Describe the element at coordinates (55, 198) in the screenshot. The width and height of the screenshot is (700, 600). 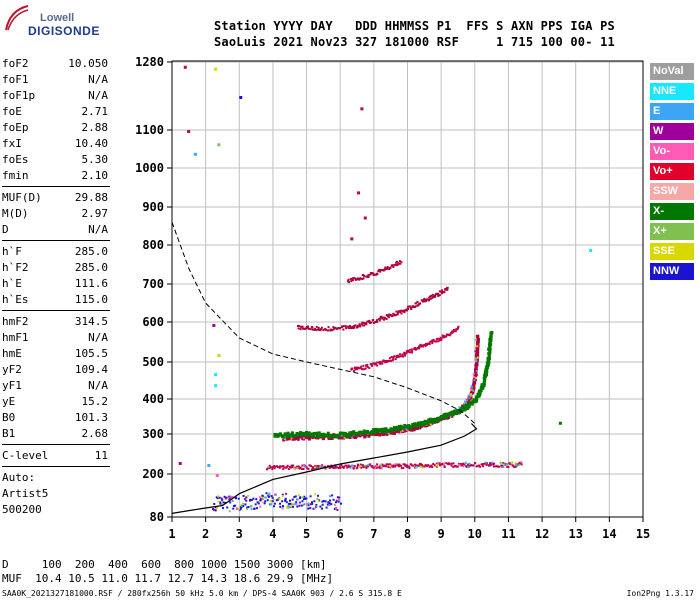
I see `param-row: MUF(D) 29.88` at that location.